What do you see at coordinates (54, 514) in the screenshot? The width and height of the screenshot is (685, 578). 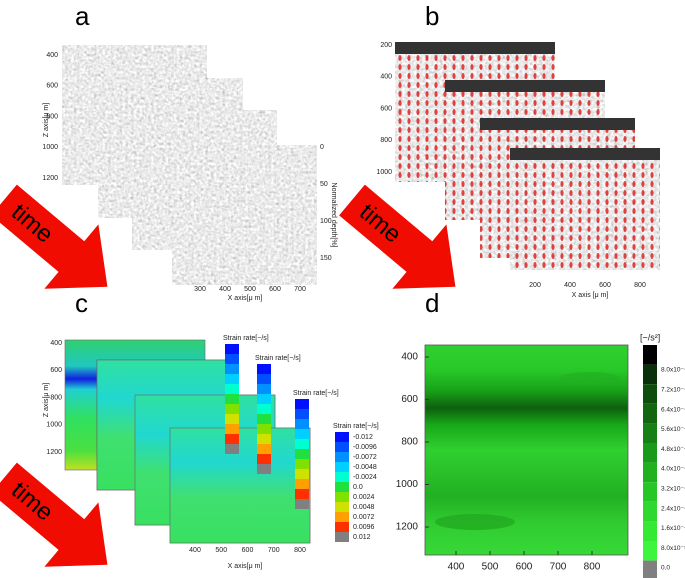 I see `arrow-shape` at bounding box center [54, 514].